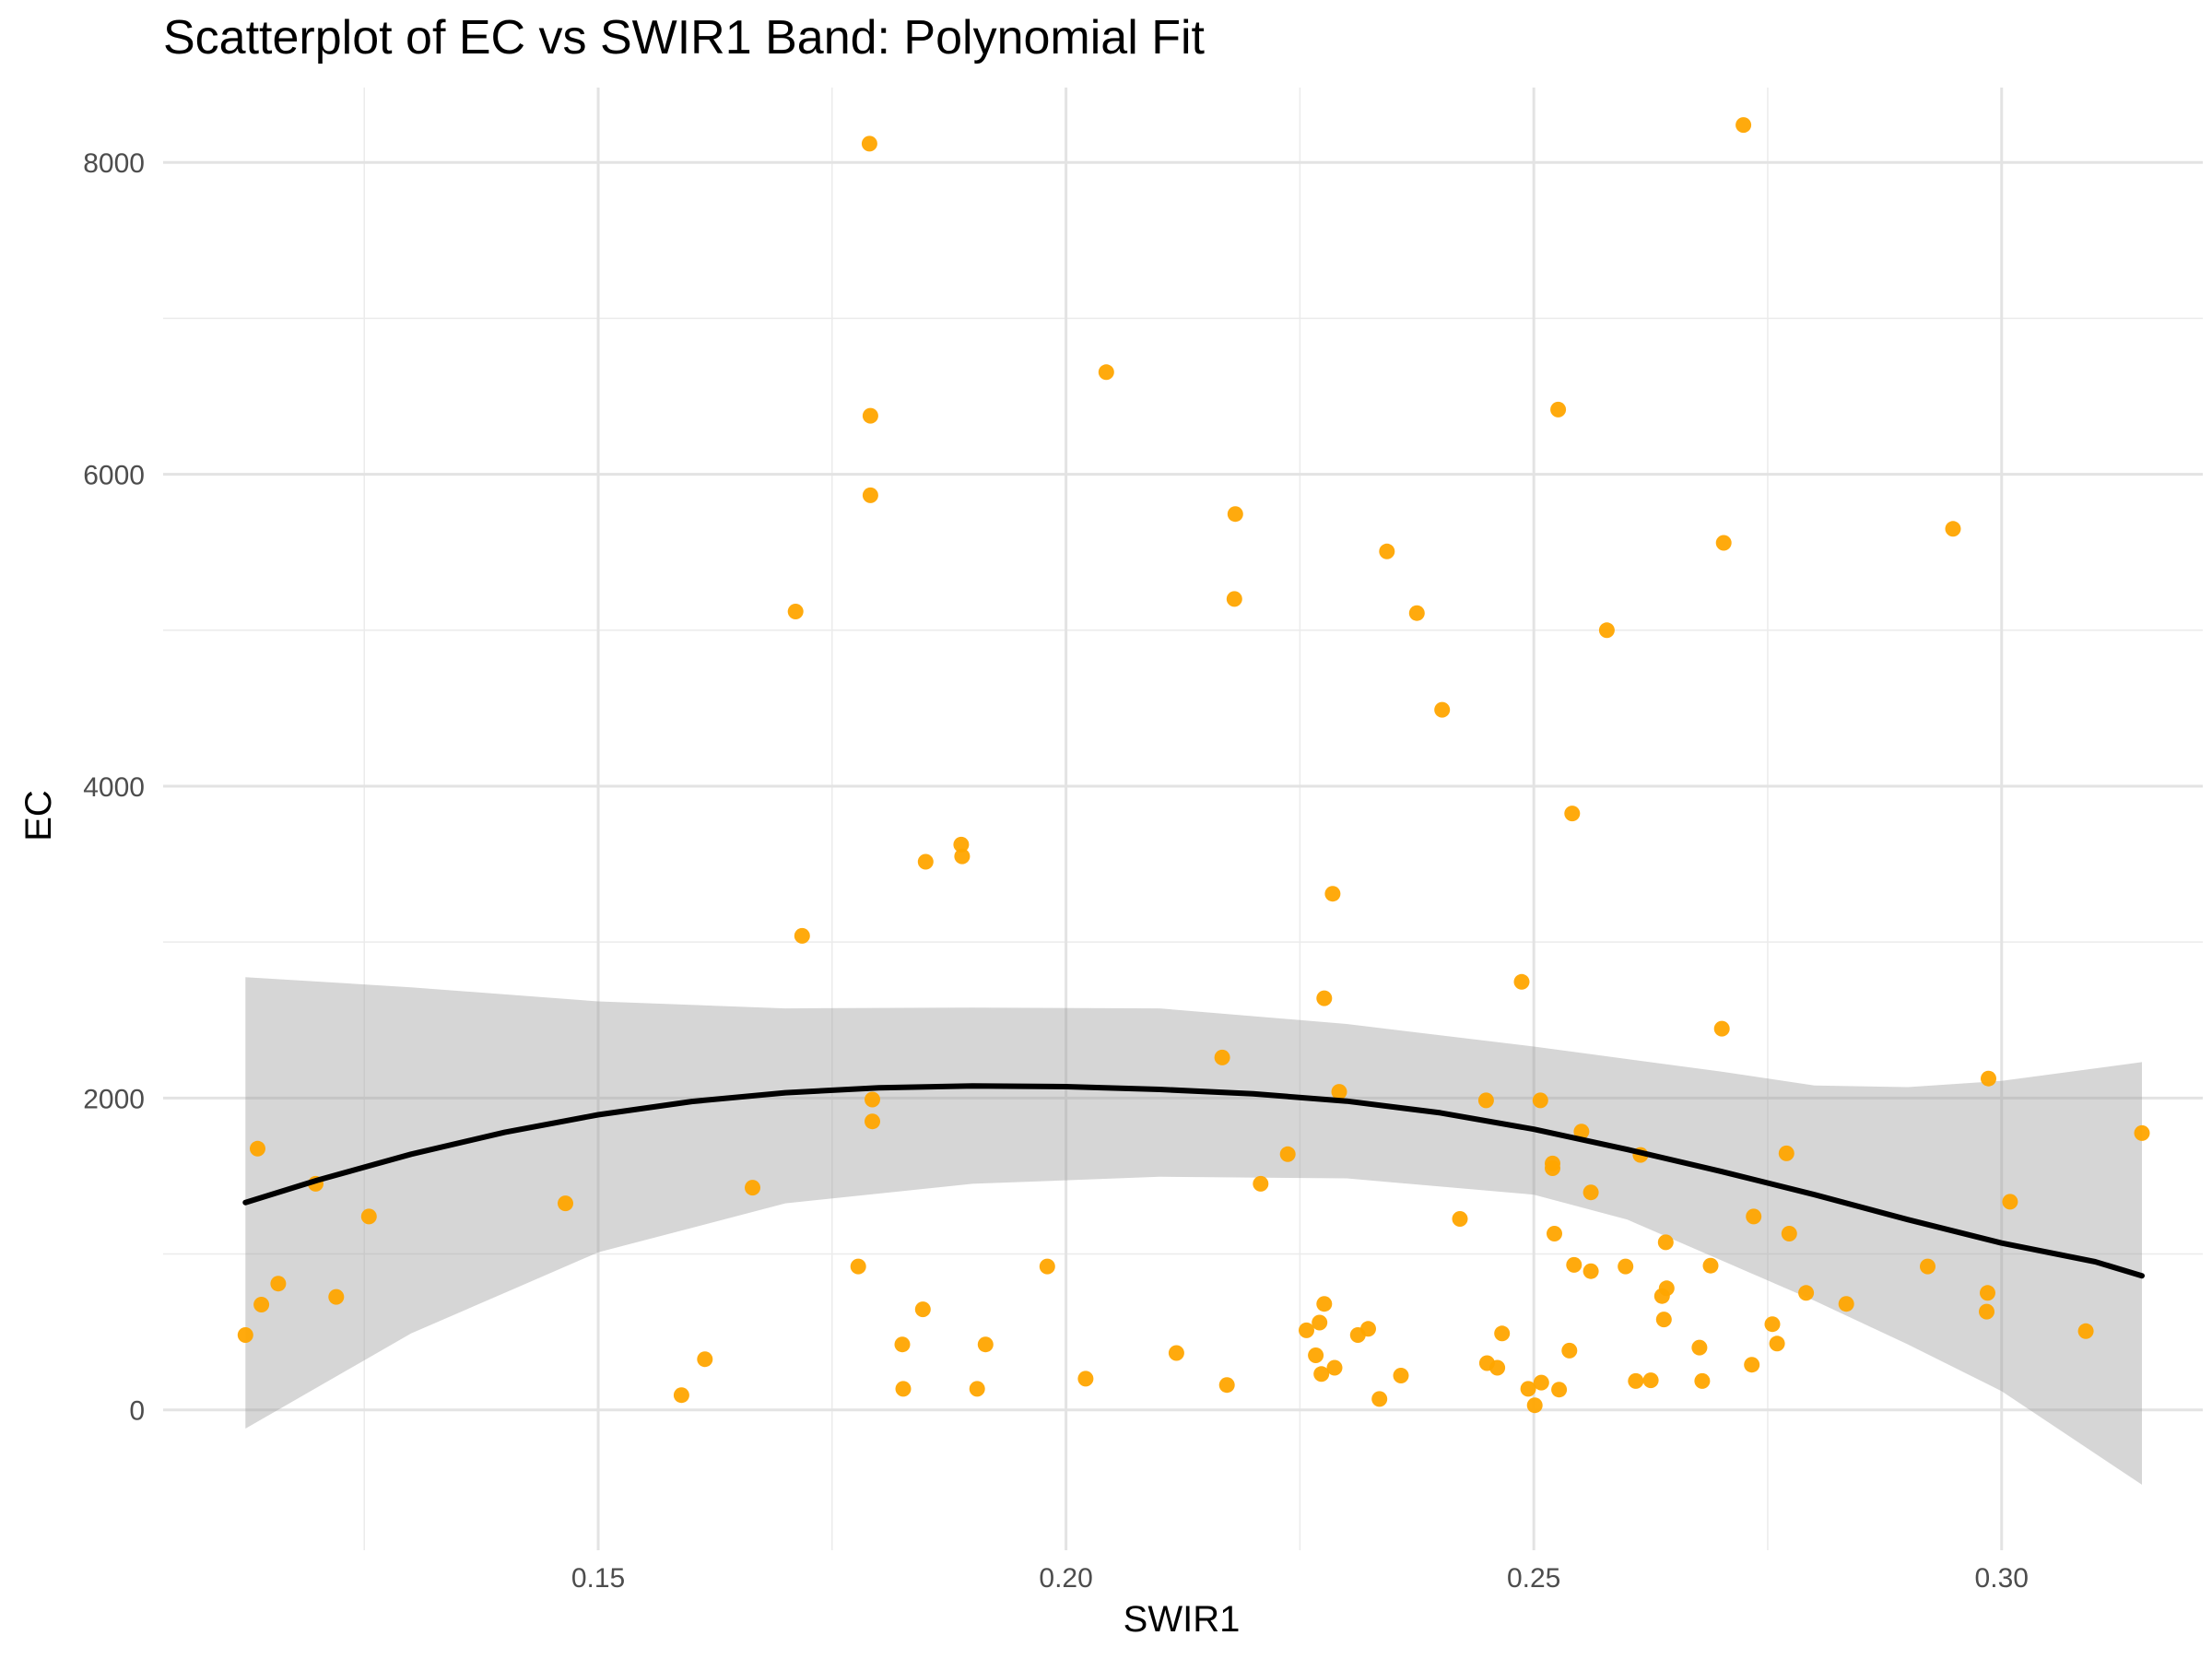 The height and width of the screenshot is (1659, 2212). I want to click on y-tick-label: 4000, so click(114, 787).